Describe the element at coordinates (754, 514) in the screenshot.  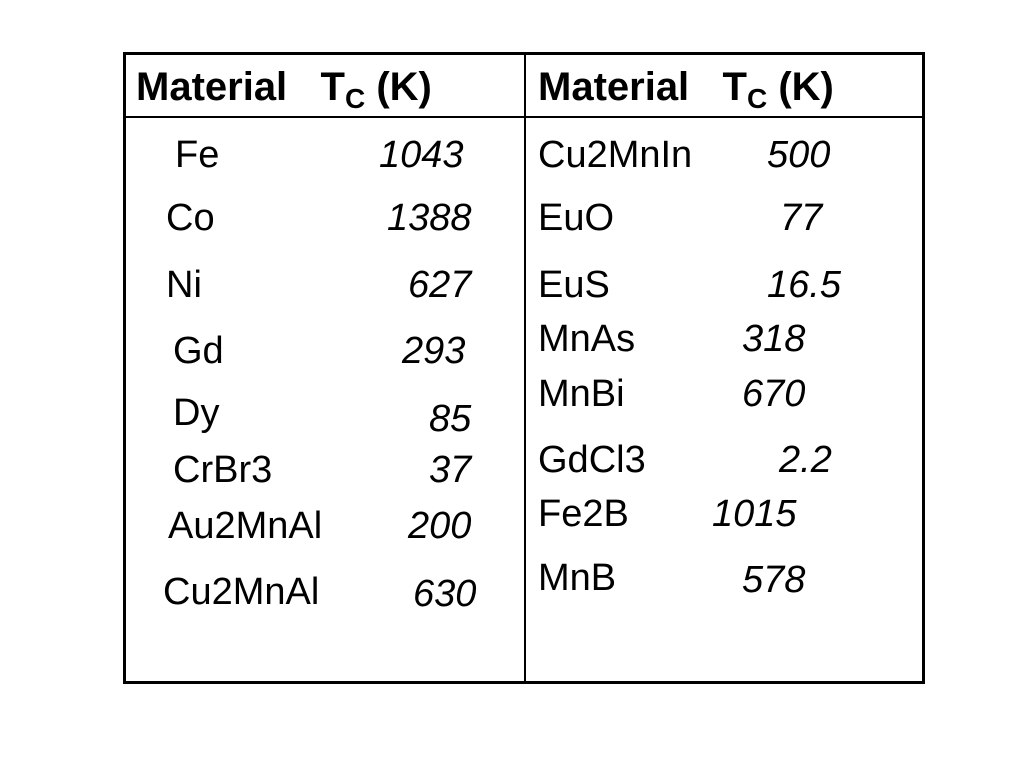
I see `curie-temperature: 1015` at that location.